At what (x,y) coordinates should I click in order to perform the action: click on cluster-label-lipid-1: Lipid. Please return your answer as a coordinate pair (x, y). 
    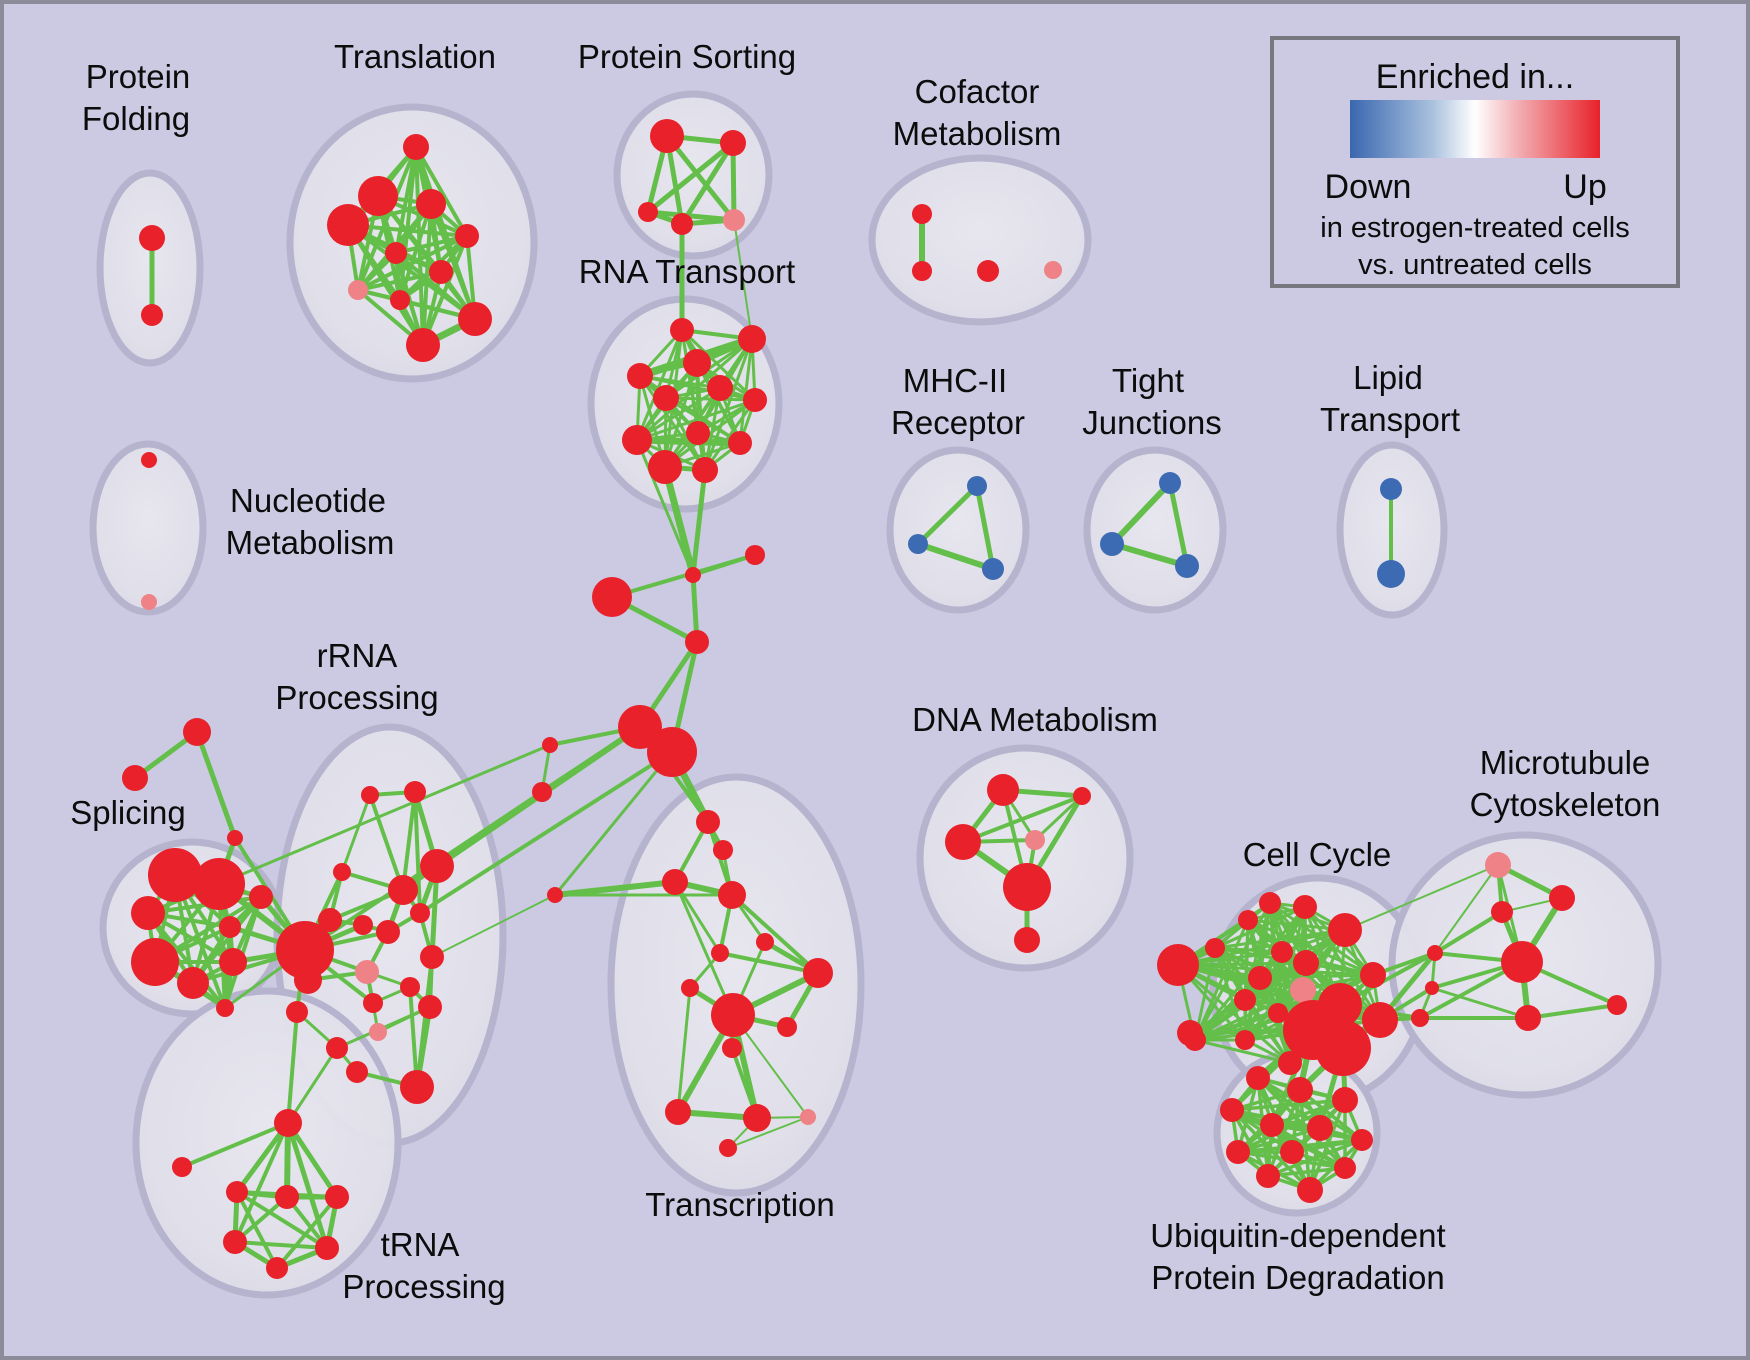
    Looking at the image, I should click on (1388, 377).